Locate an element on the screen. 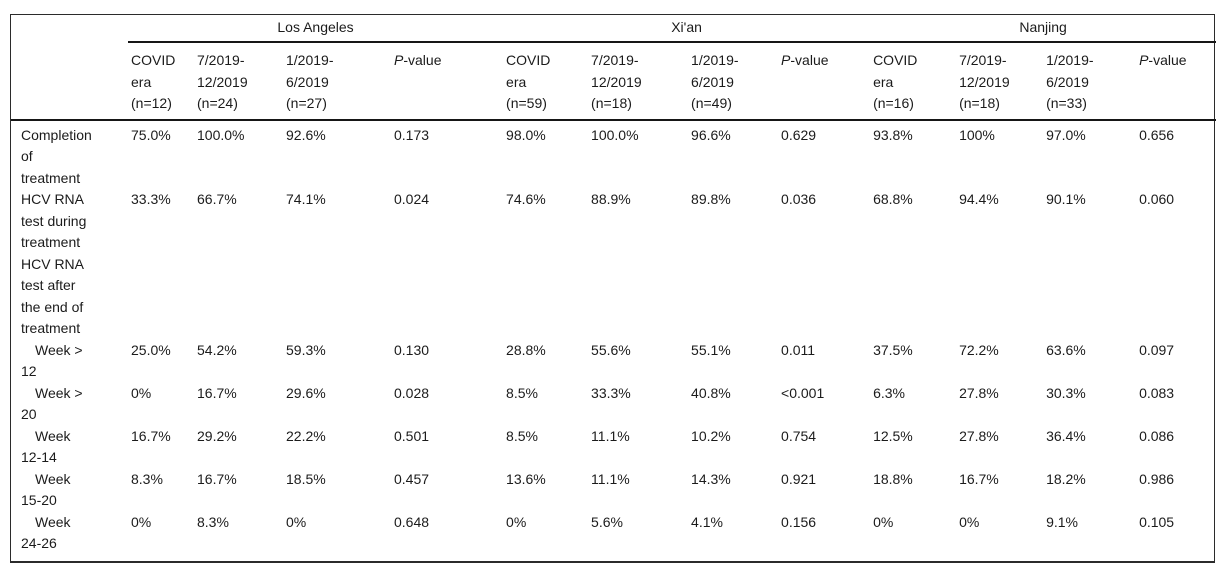  data-cell: 0.921 is located at coordinates (799, 478).